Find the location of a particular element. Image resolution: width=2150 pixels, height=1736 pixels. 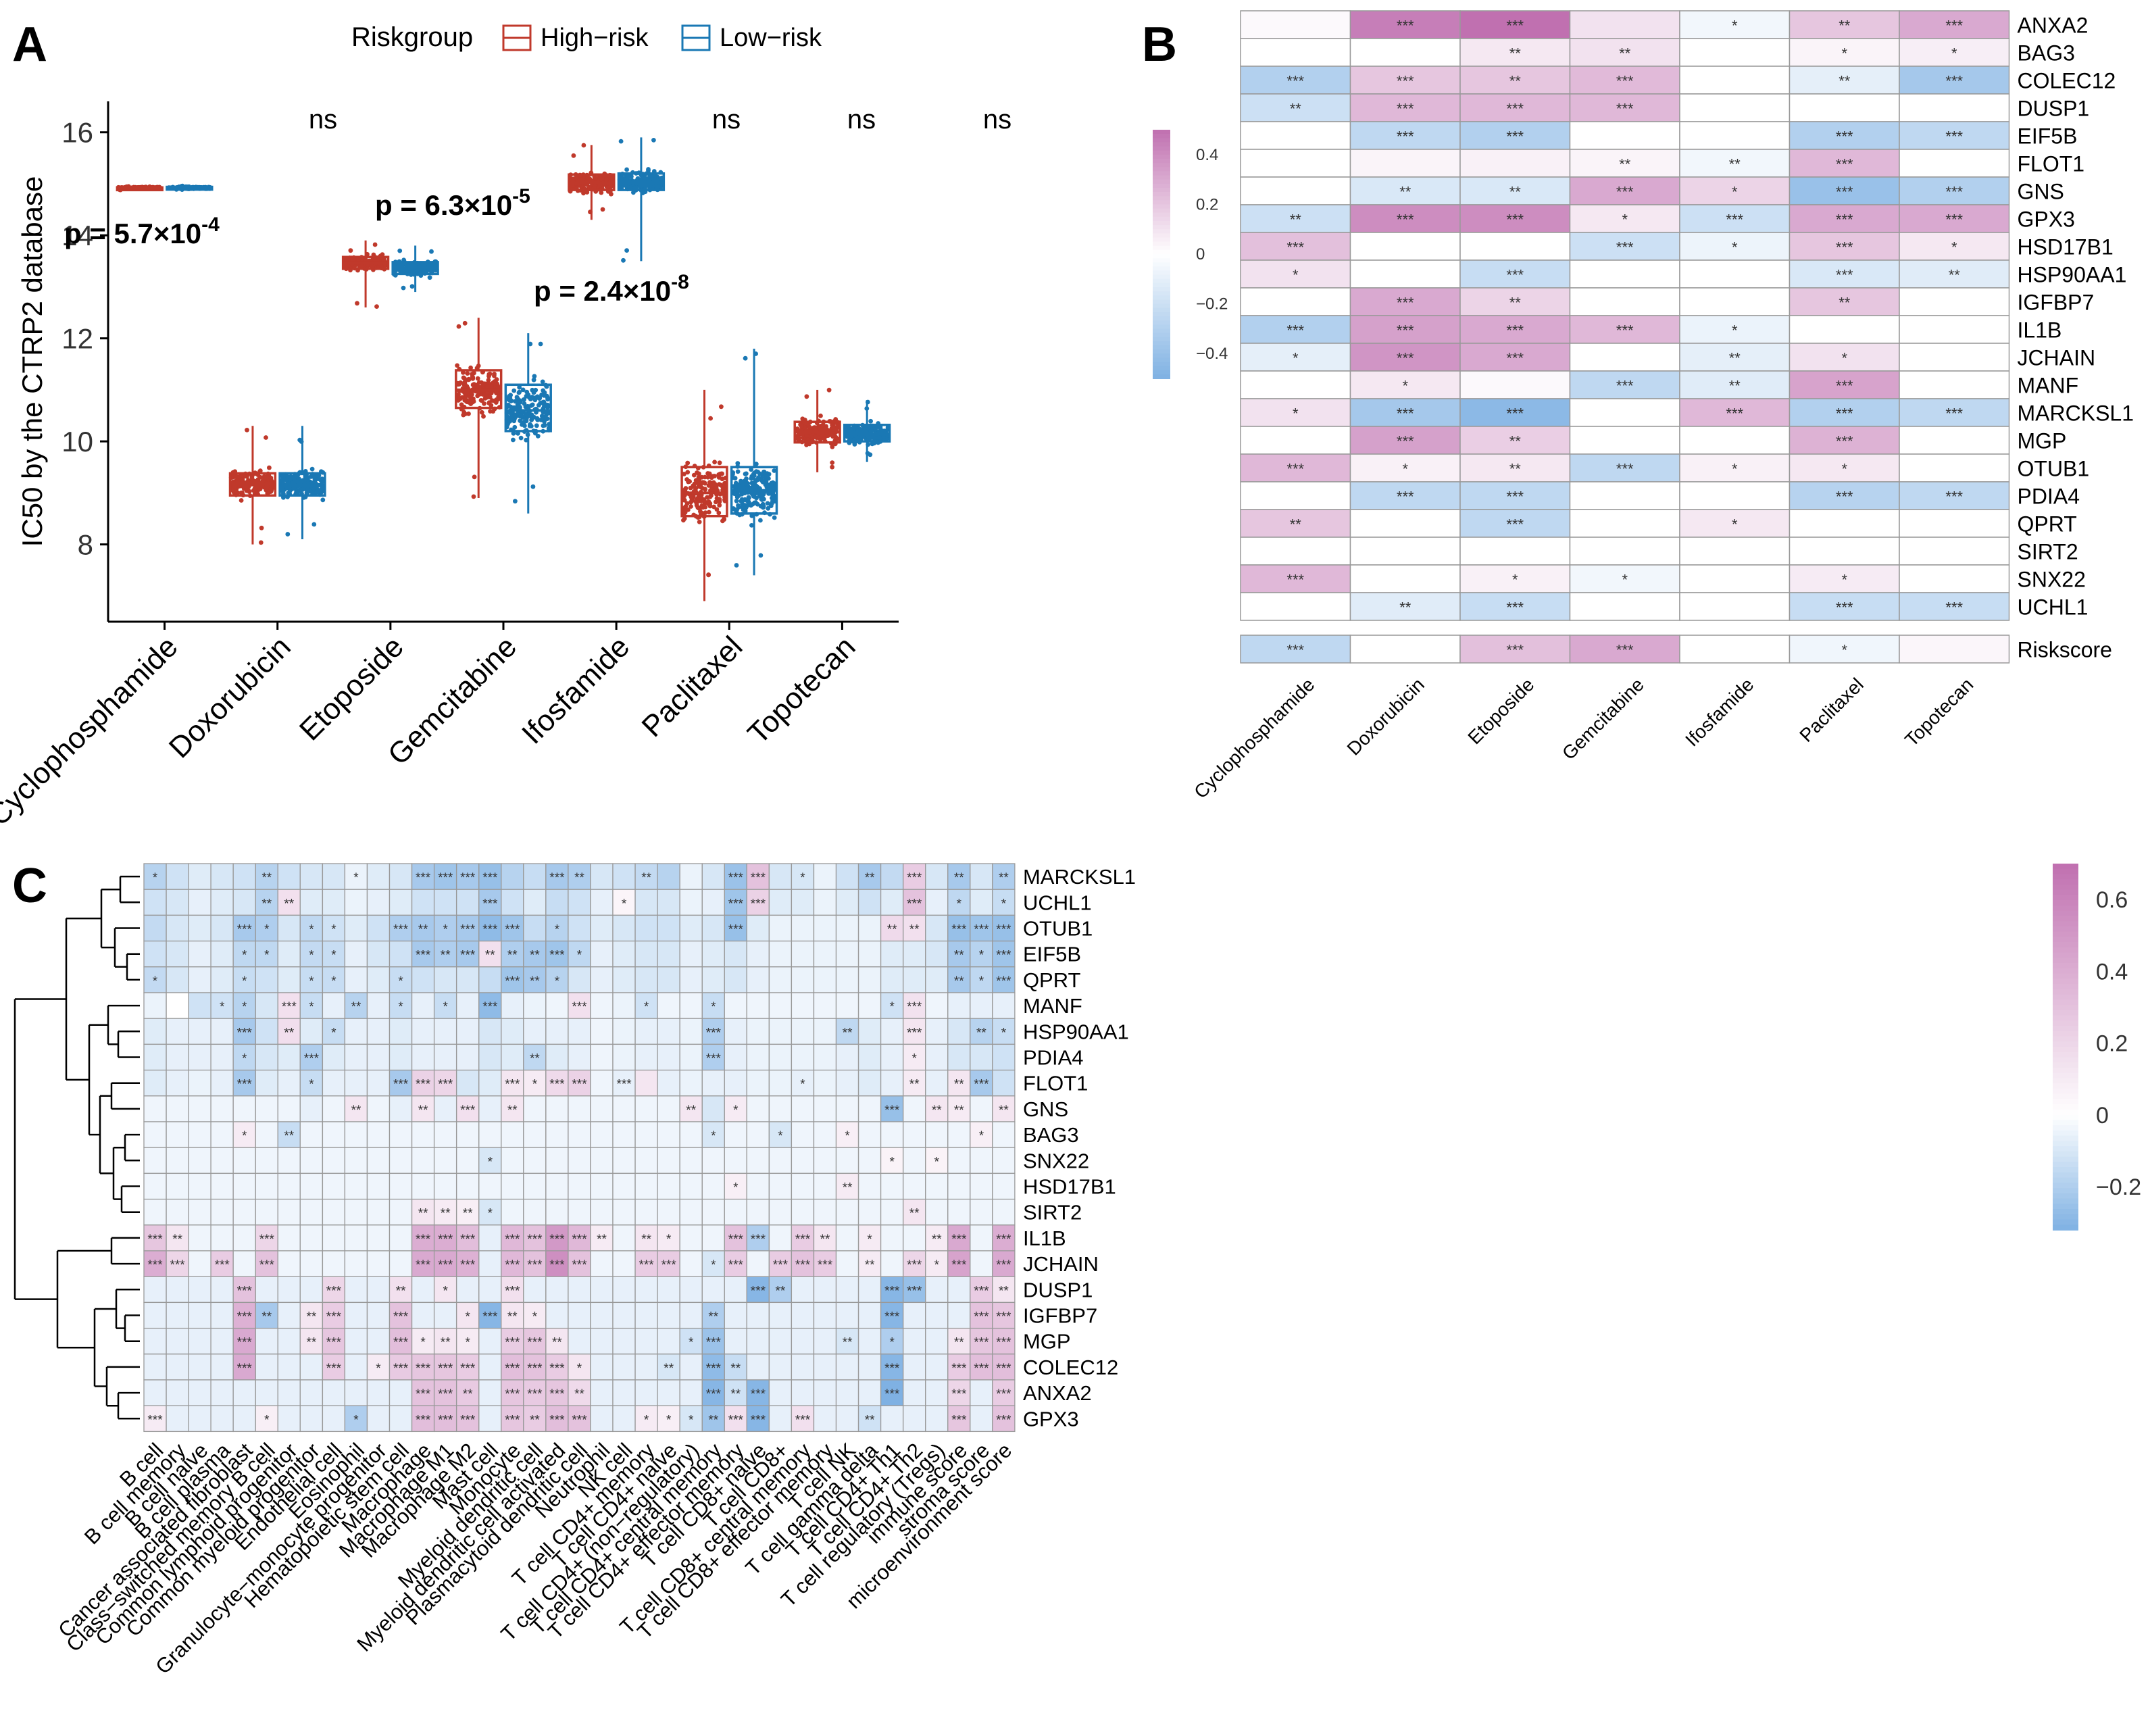

colorbar-tick-label: 0.4 is located at coordinates (1207, 155).